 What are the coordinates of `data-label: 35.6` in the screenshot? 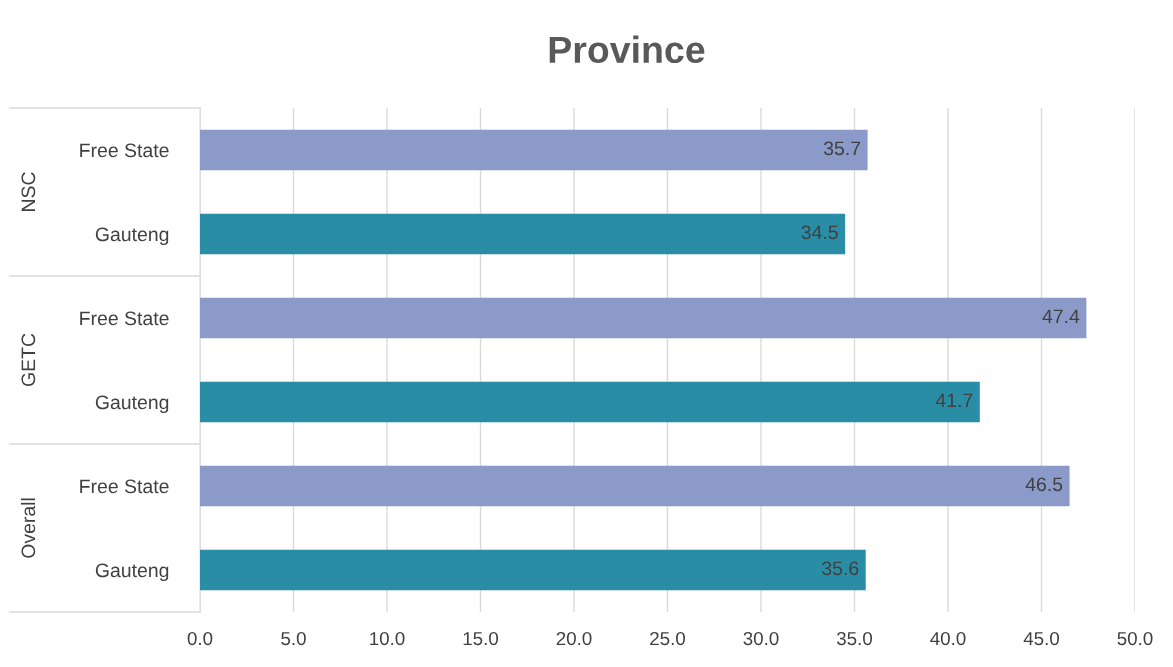 It's located at (840, 568).